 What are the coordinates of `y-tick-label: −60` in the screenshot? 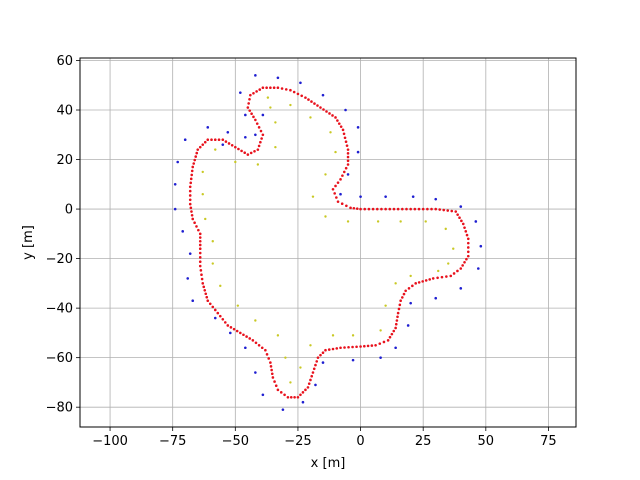 It's located at (59, 358).